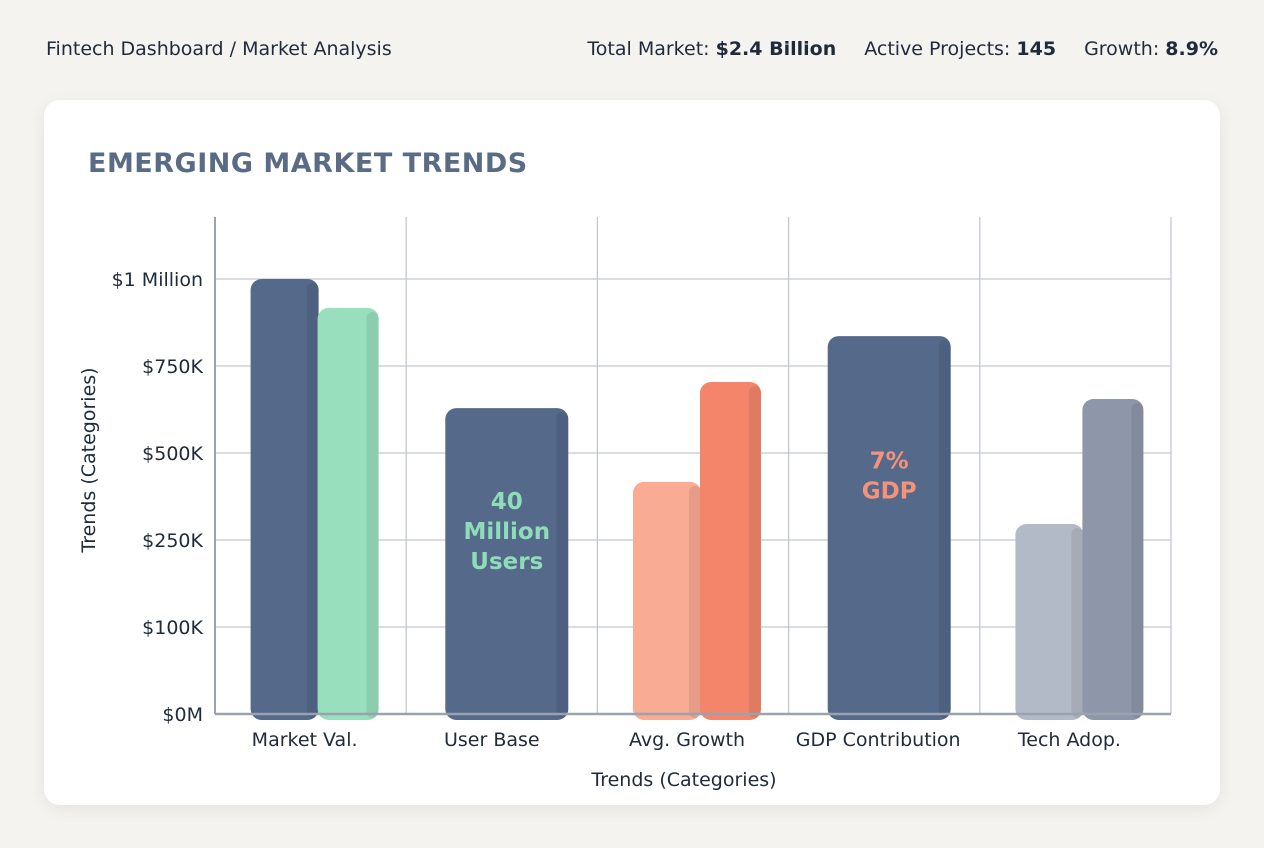 The image size is (1264, 848). Describe the element at coordinates (172, 454) in the screenshot. I see `y-tick-label: $500K` at that location.